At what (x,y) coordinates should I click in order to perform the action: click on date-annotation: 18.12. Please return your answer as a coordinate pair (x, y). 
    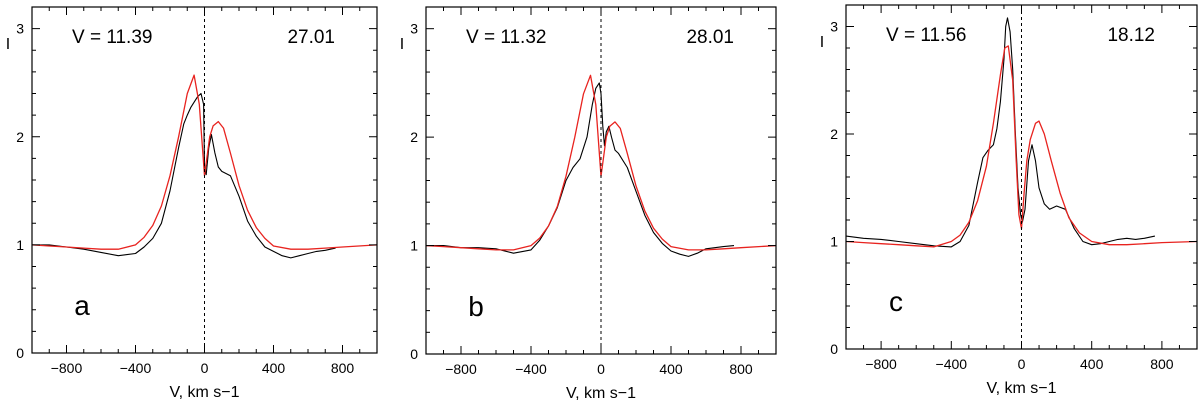
    Looking at the image, I should click on (1131, 35).